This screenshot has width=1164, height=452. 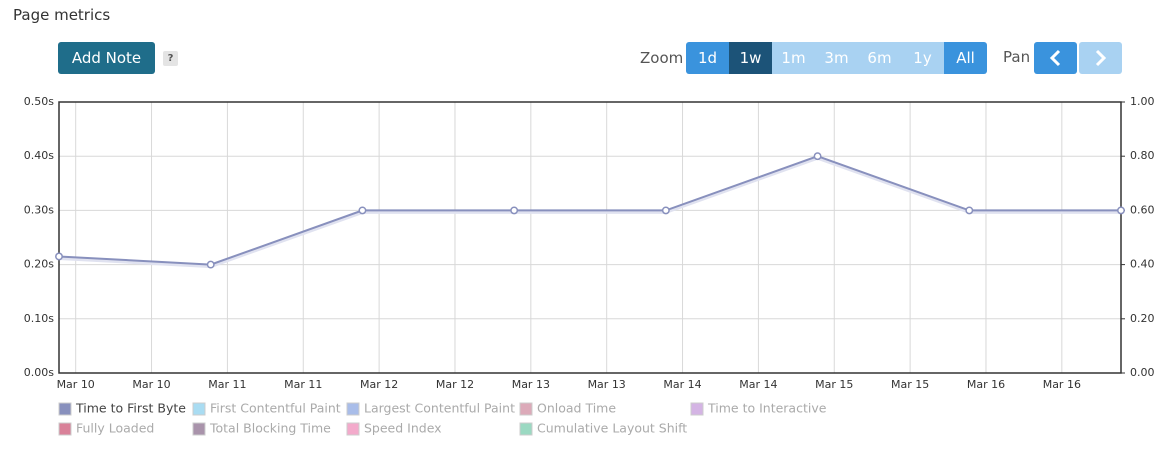 What do you see at coordinates (1142, 318) in the screenshot?
I see `y2-tick-label: 0.20` at bounding box center [1142, 318].